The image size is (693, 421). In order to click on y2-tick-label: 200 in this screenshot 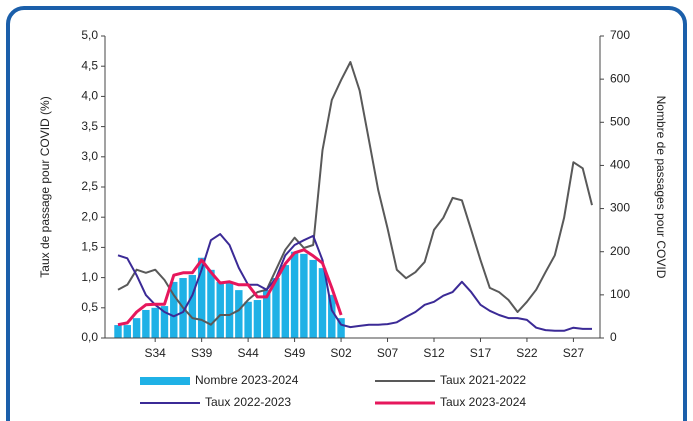, I will do `click(620, 251)`.